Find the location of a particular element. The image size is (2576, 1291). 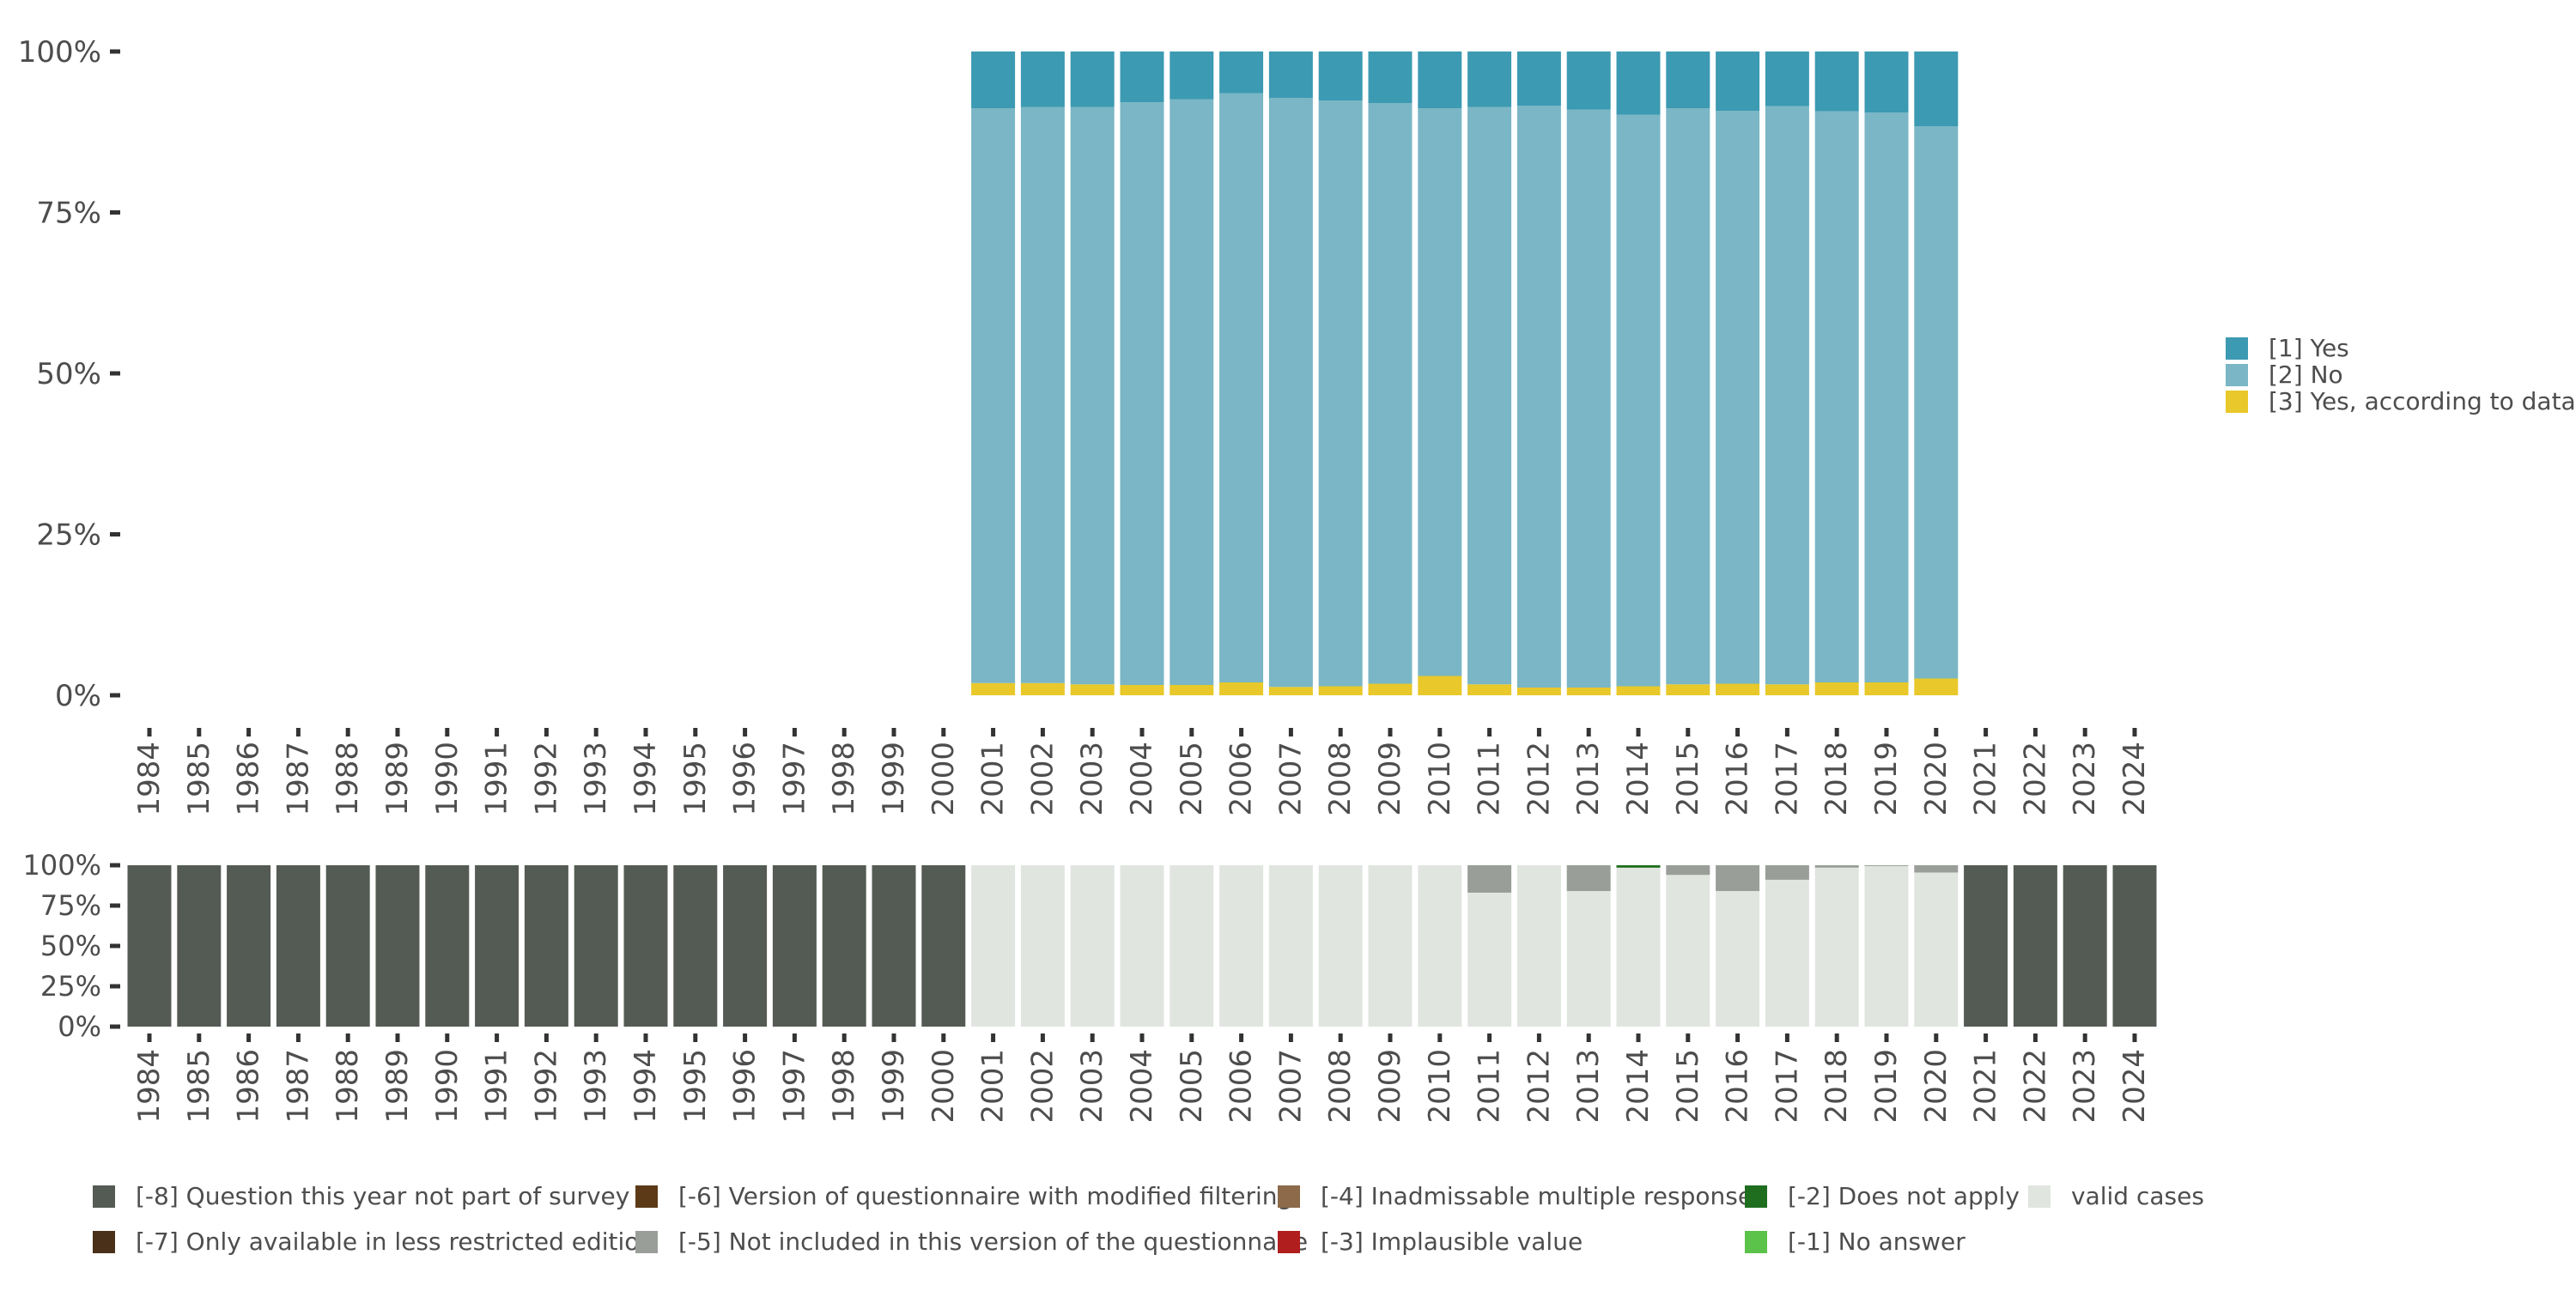

bottom-legend-label-1-no-answer: [-1] No answer is located at coordinates (1877, 1242).